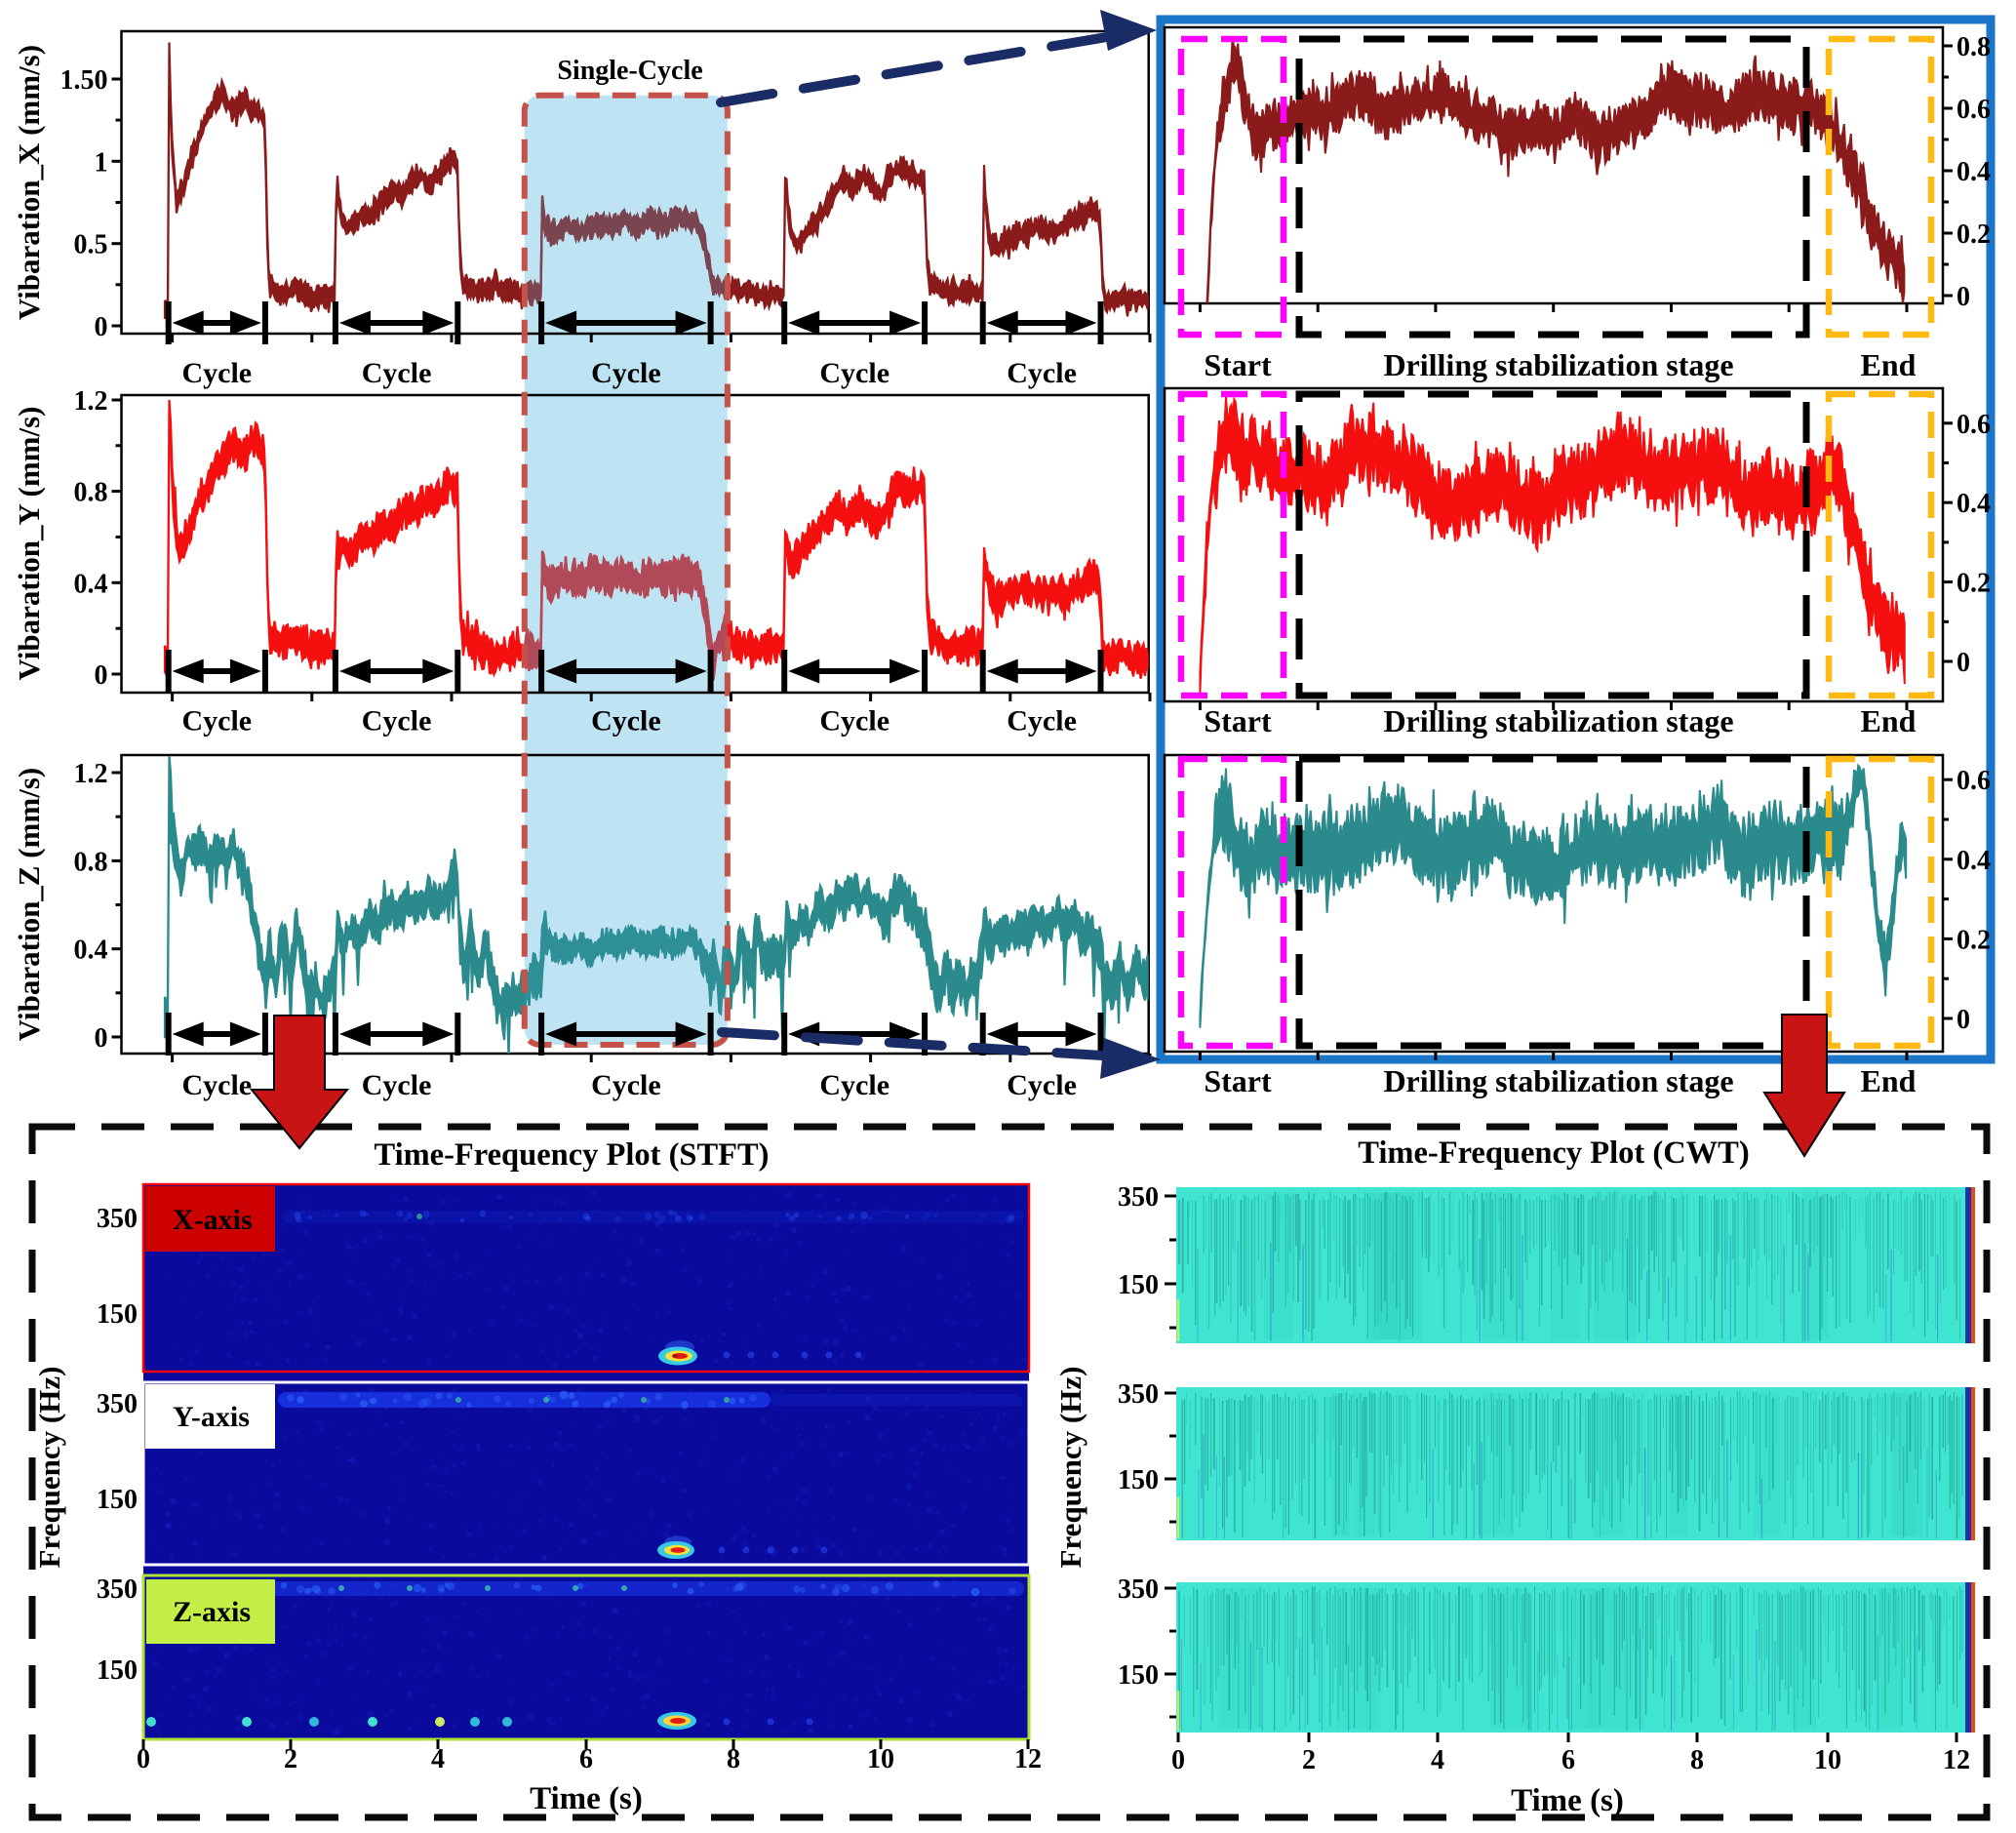 The height and width of the screenshot is (1833, 2016). What do you see at coordinates (572, 1155) in the screenshot?
I see `svg-text: Time-Frequency Plot (STFT)` at bounding box center [572, 1155].